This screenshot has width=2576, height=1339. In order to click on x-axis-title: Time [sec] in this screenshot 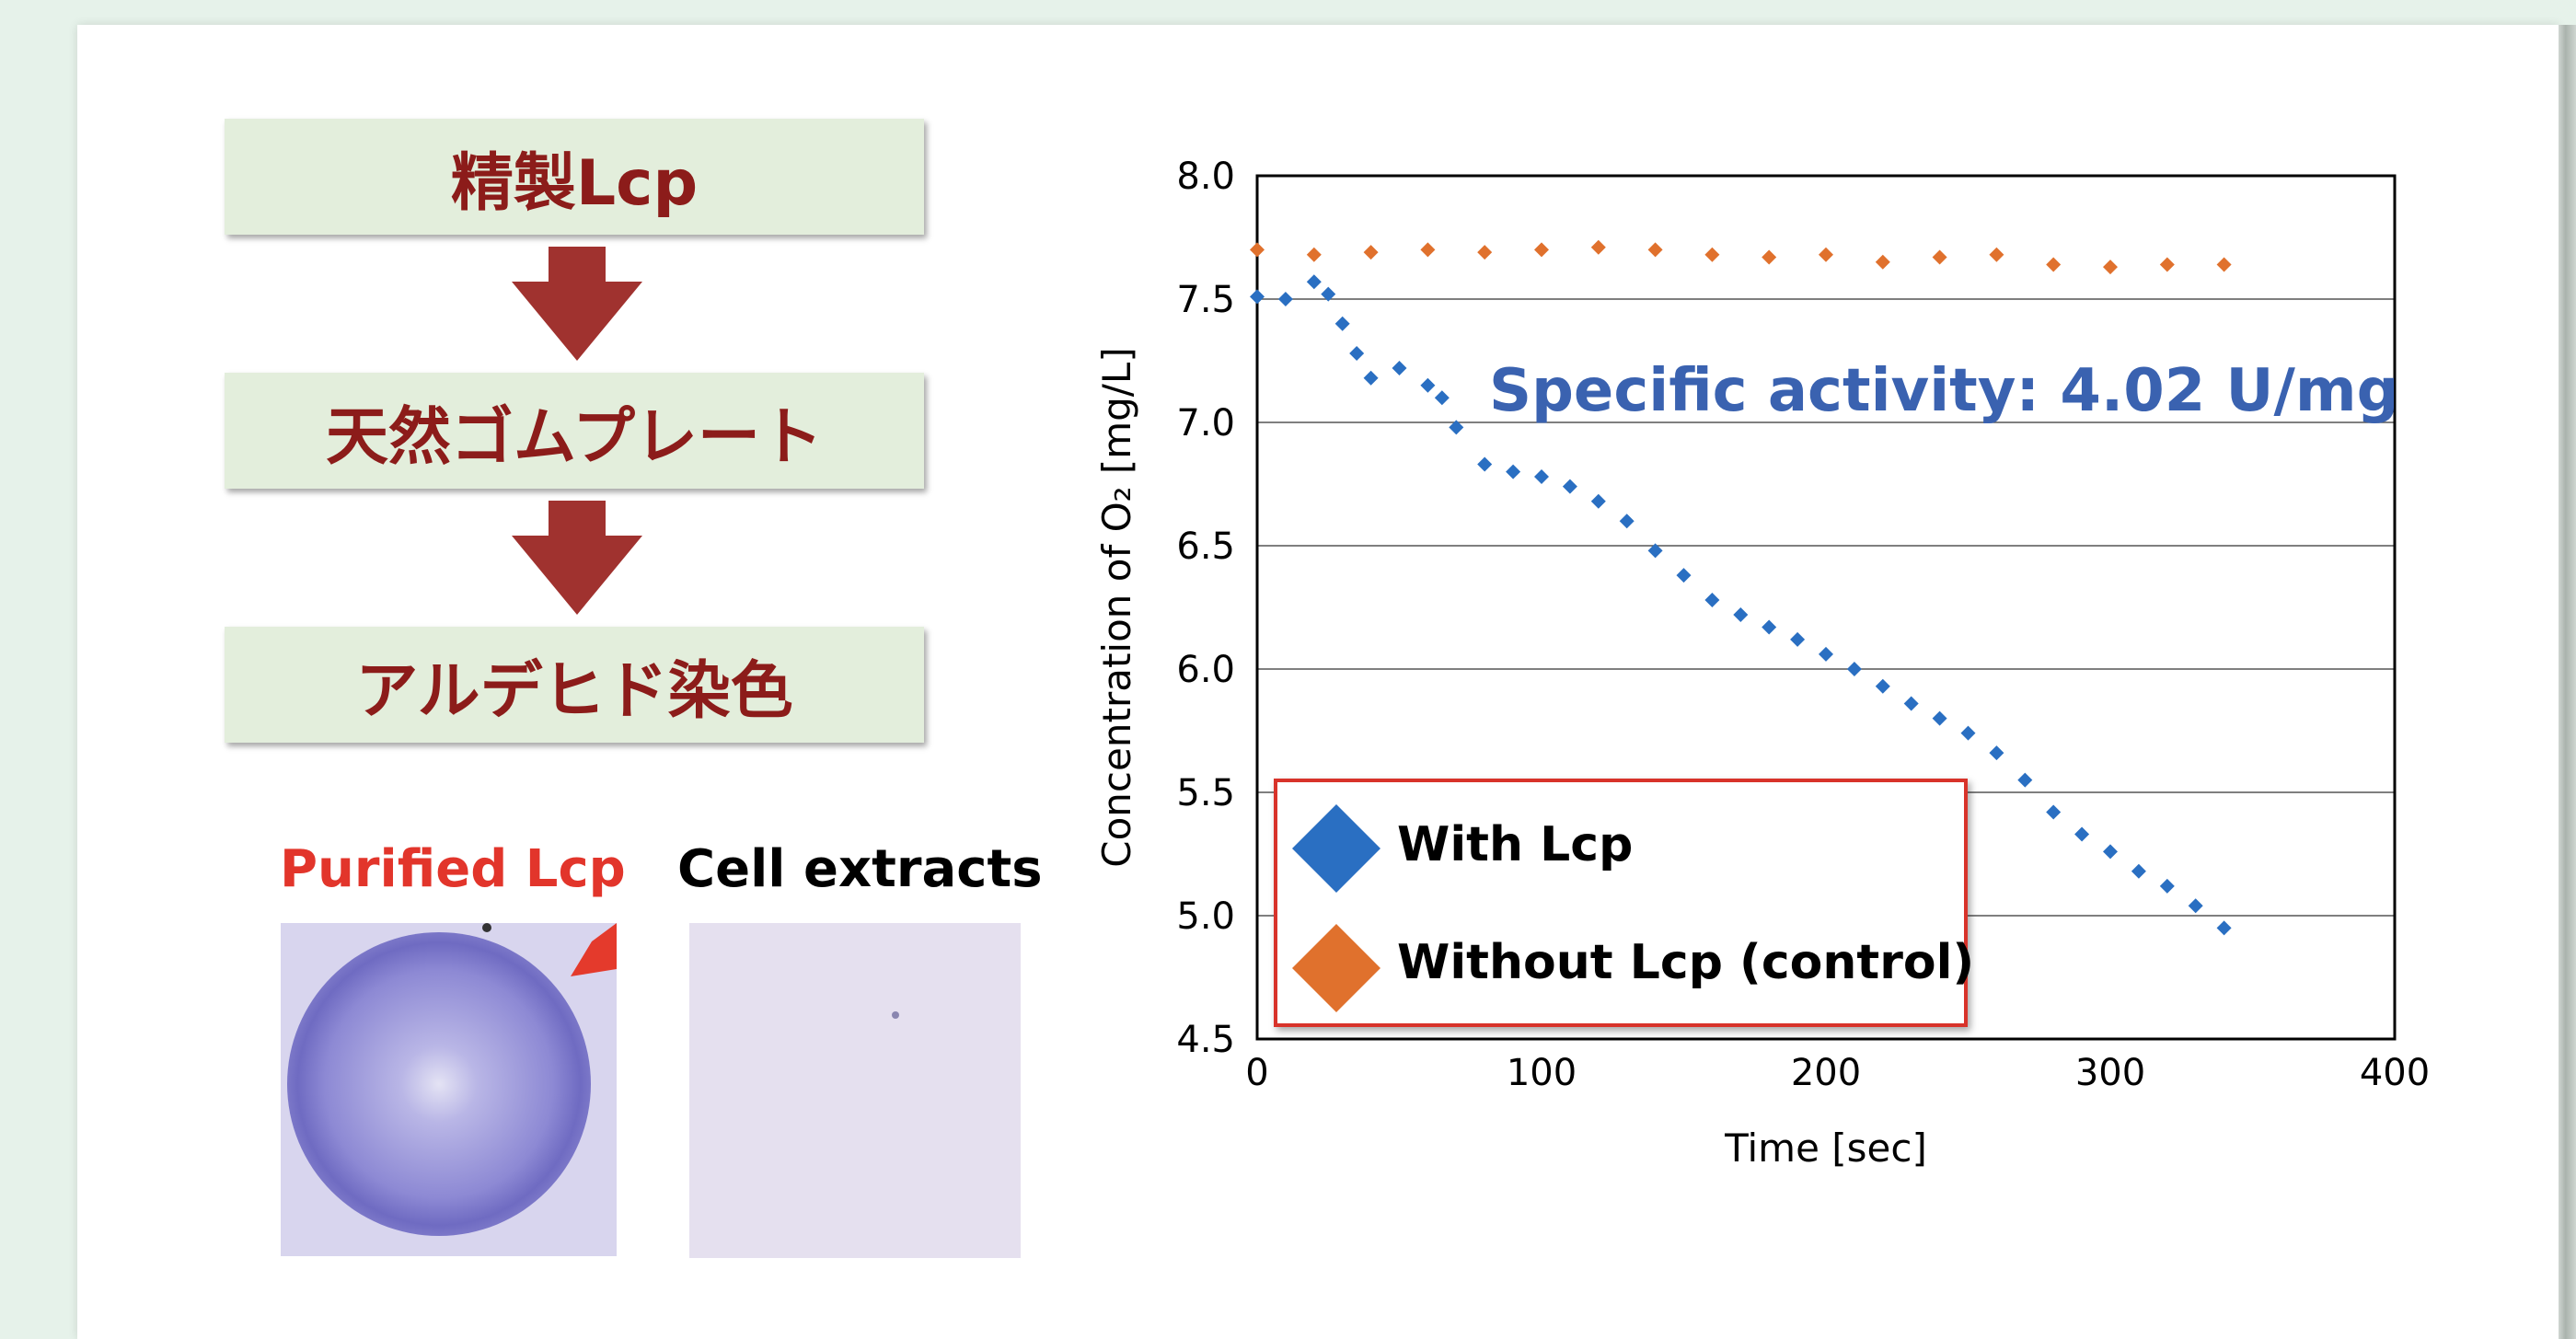, I will do `click(1825, 1148)`.